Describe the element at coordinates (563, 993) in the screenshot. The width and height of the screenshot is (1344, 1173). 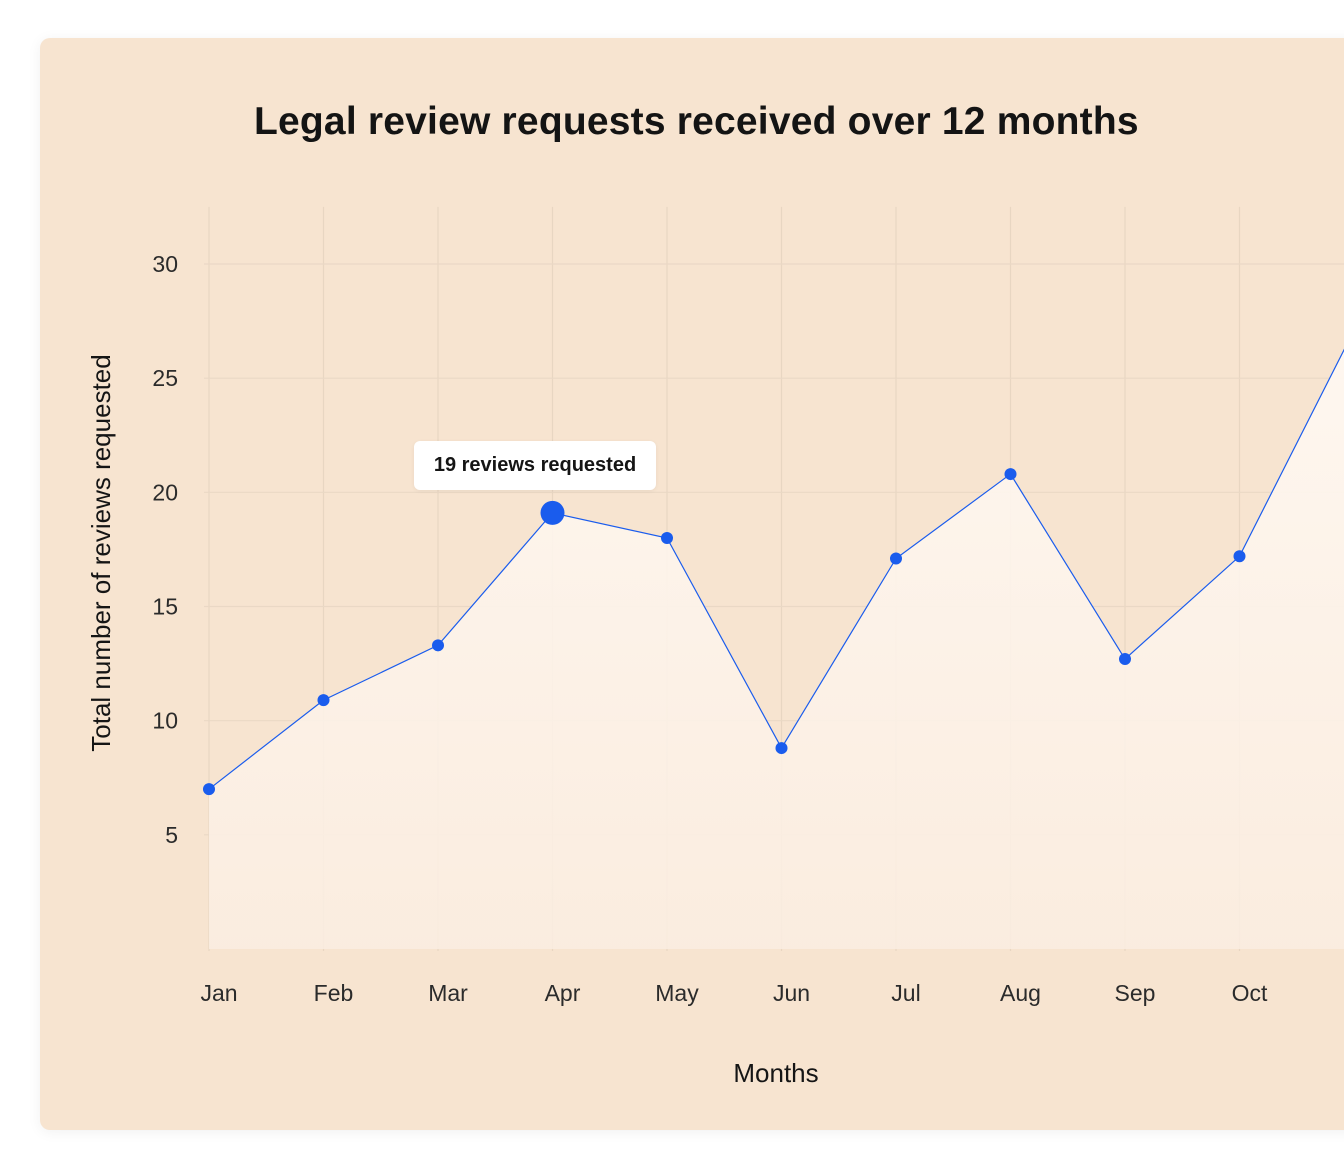
I see `x-tick-label: Apr` at that location.